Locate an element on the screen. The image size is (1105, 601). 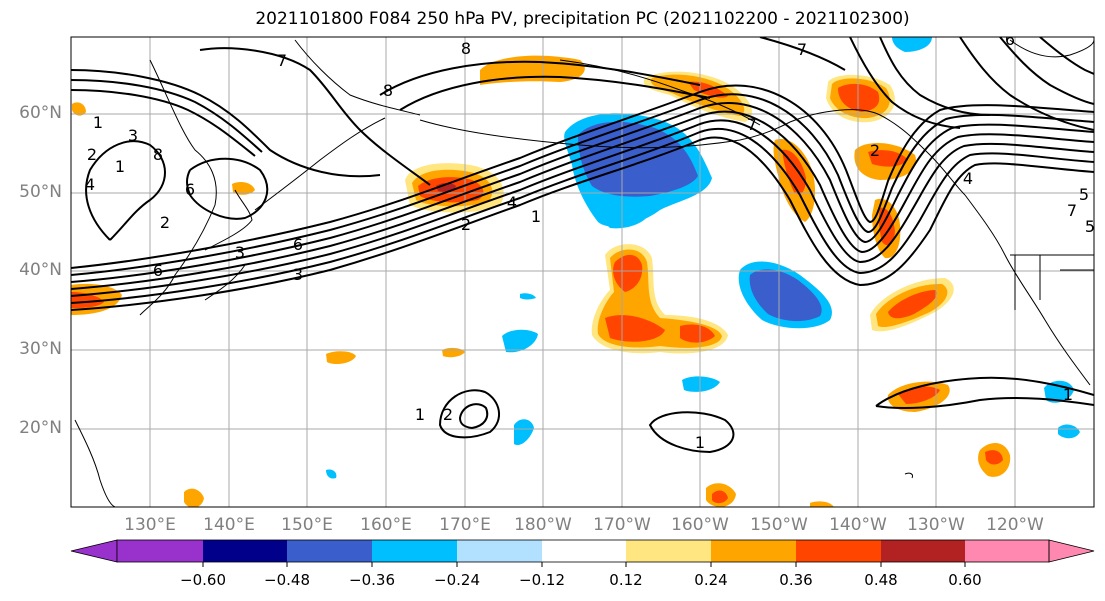
contour-asia-loop is located at coordinates (227, 188).